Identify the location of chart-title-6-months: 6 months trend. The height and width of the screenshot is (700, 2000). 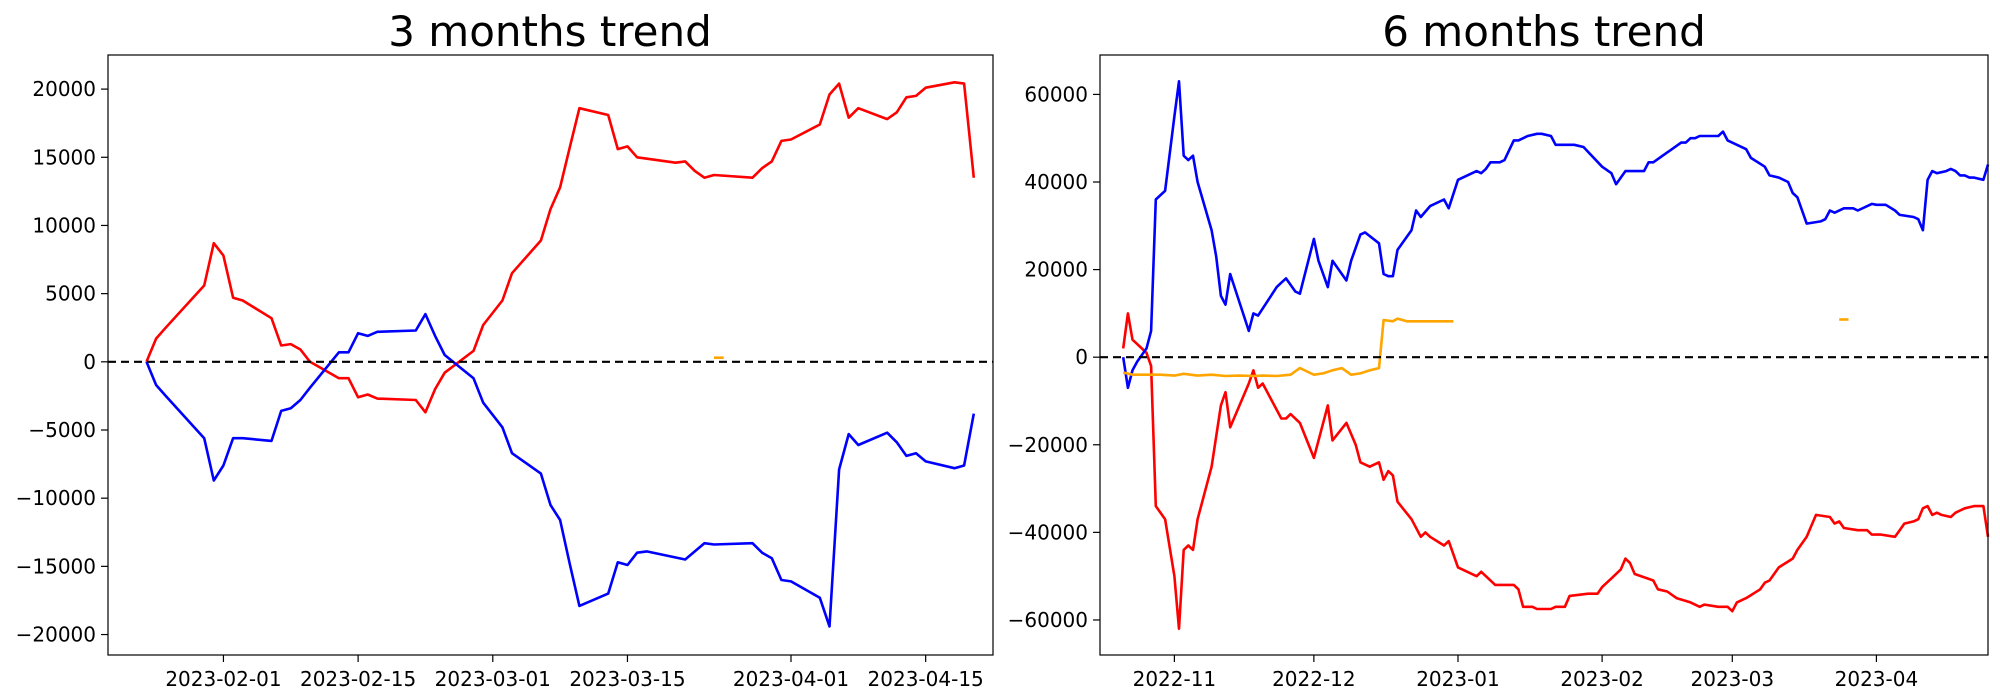
(1544, 31).